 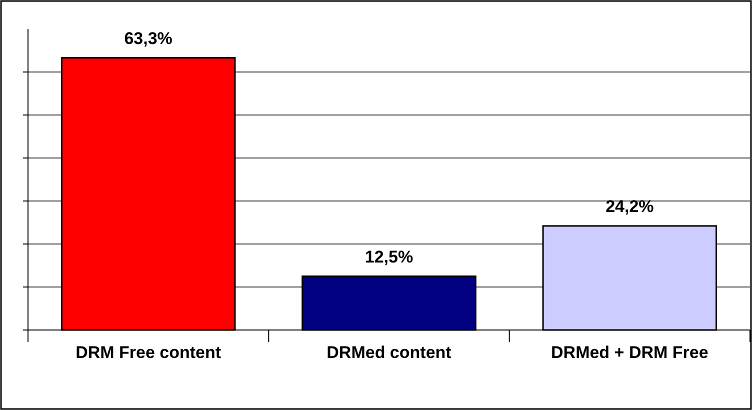 What do you see at coordinates (630, 206) in the screenshot?
I see `data-label: 24,2%` at bounding box center [630, 206].